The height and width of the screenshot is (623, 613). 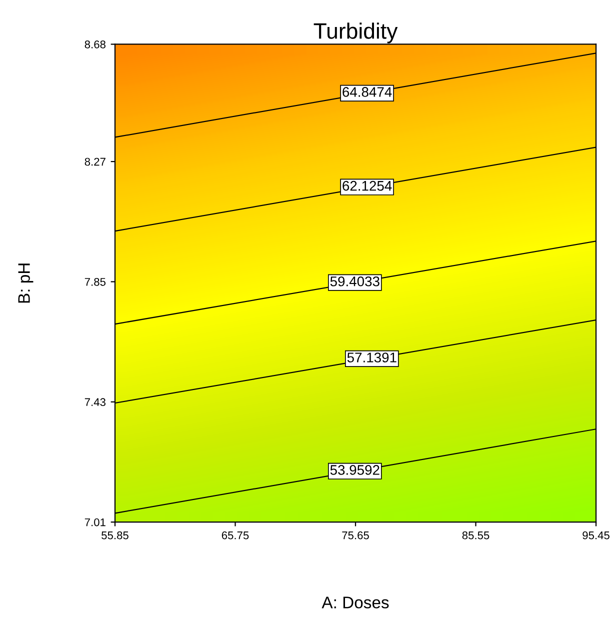 I want to click on x-tick-label: 85.55, so click(x=476, y=535).